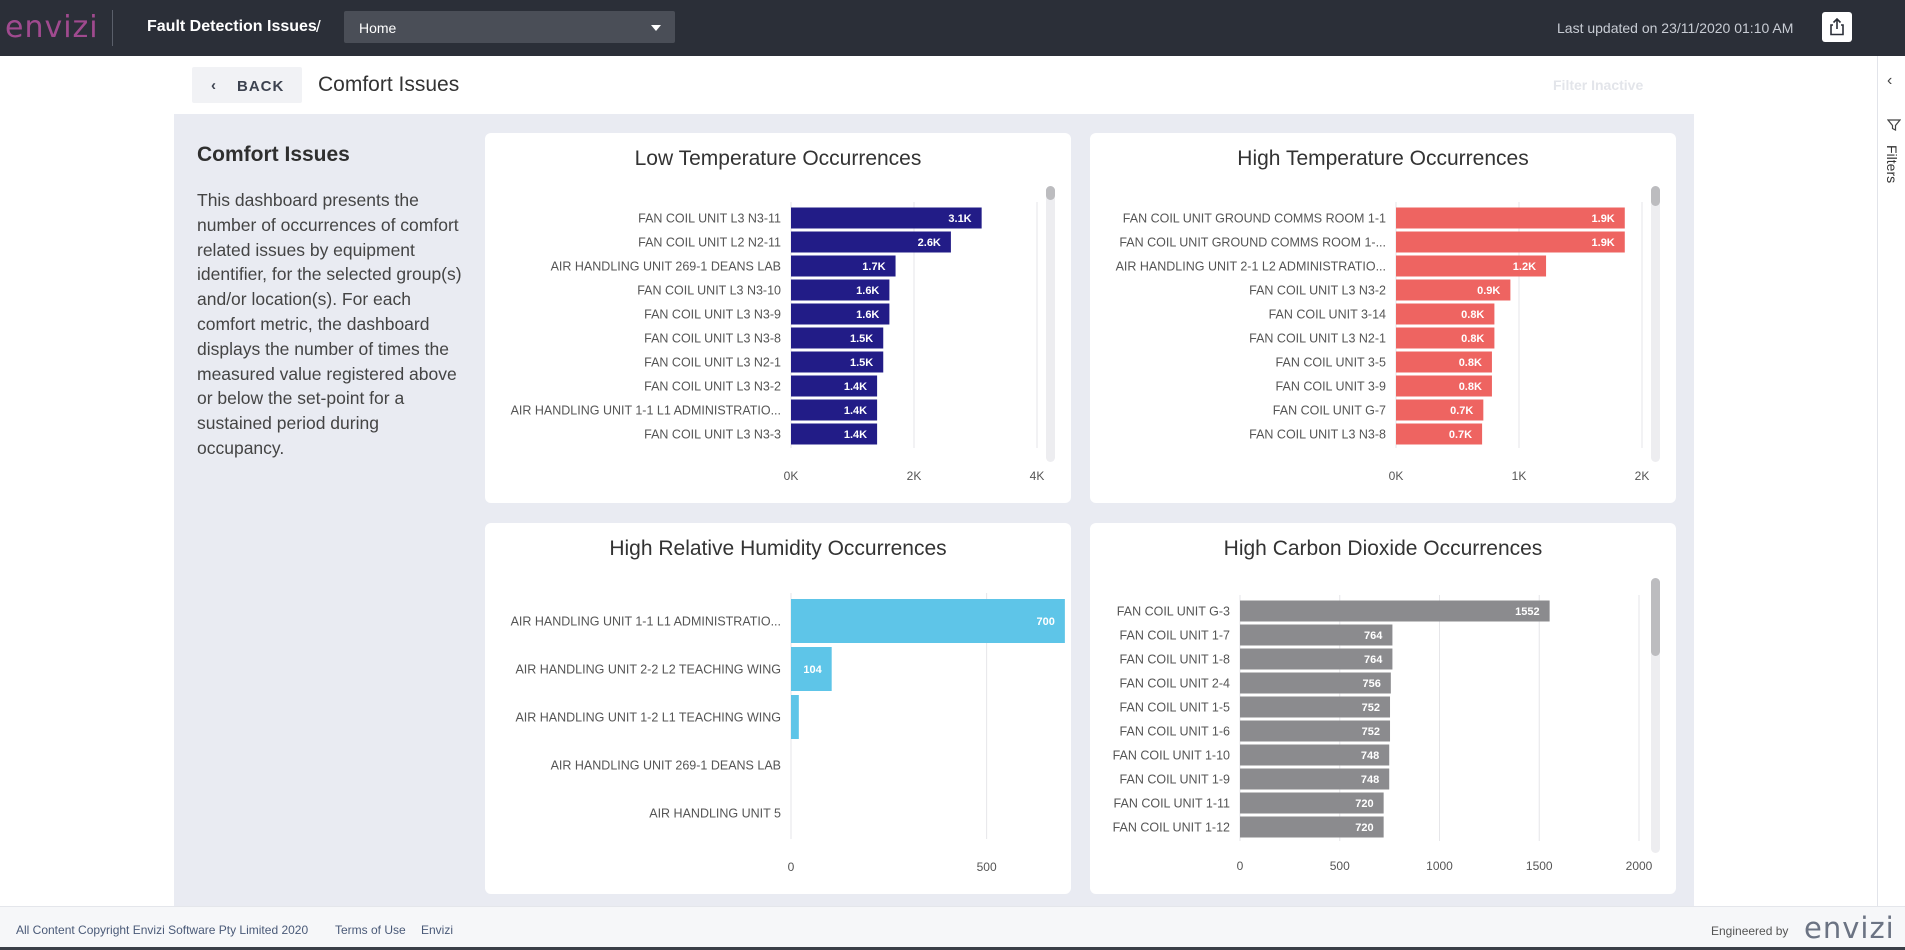 This screenshot has height=950, width=1905. What do you see at coordinates (1837, 27) in the screenshot?
I see `share-button` at bounding box center [1837, 27].